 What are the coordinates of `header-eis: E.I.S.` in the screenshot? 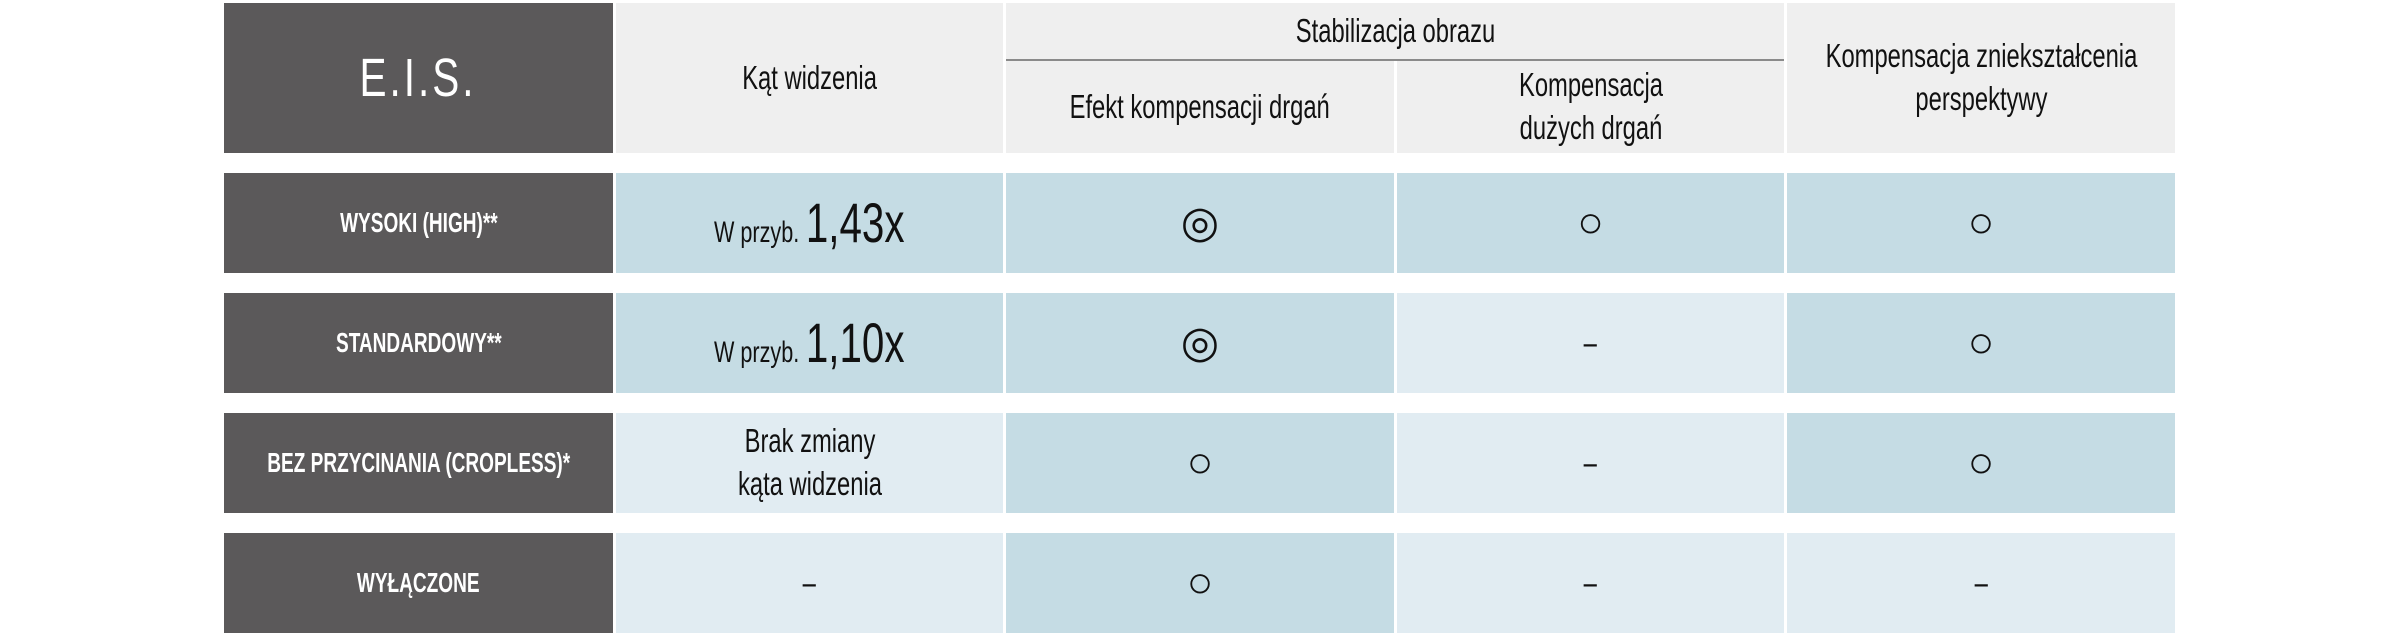 It's located at (418, 78).